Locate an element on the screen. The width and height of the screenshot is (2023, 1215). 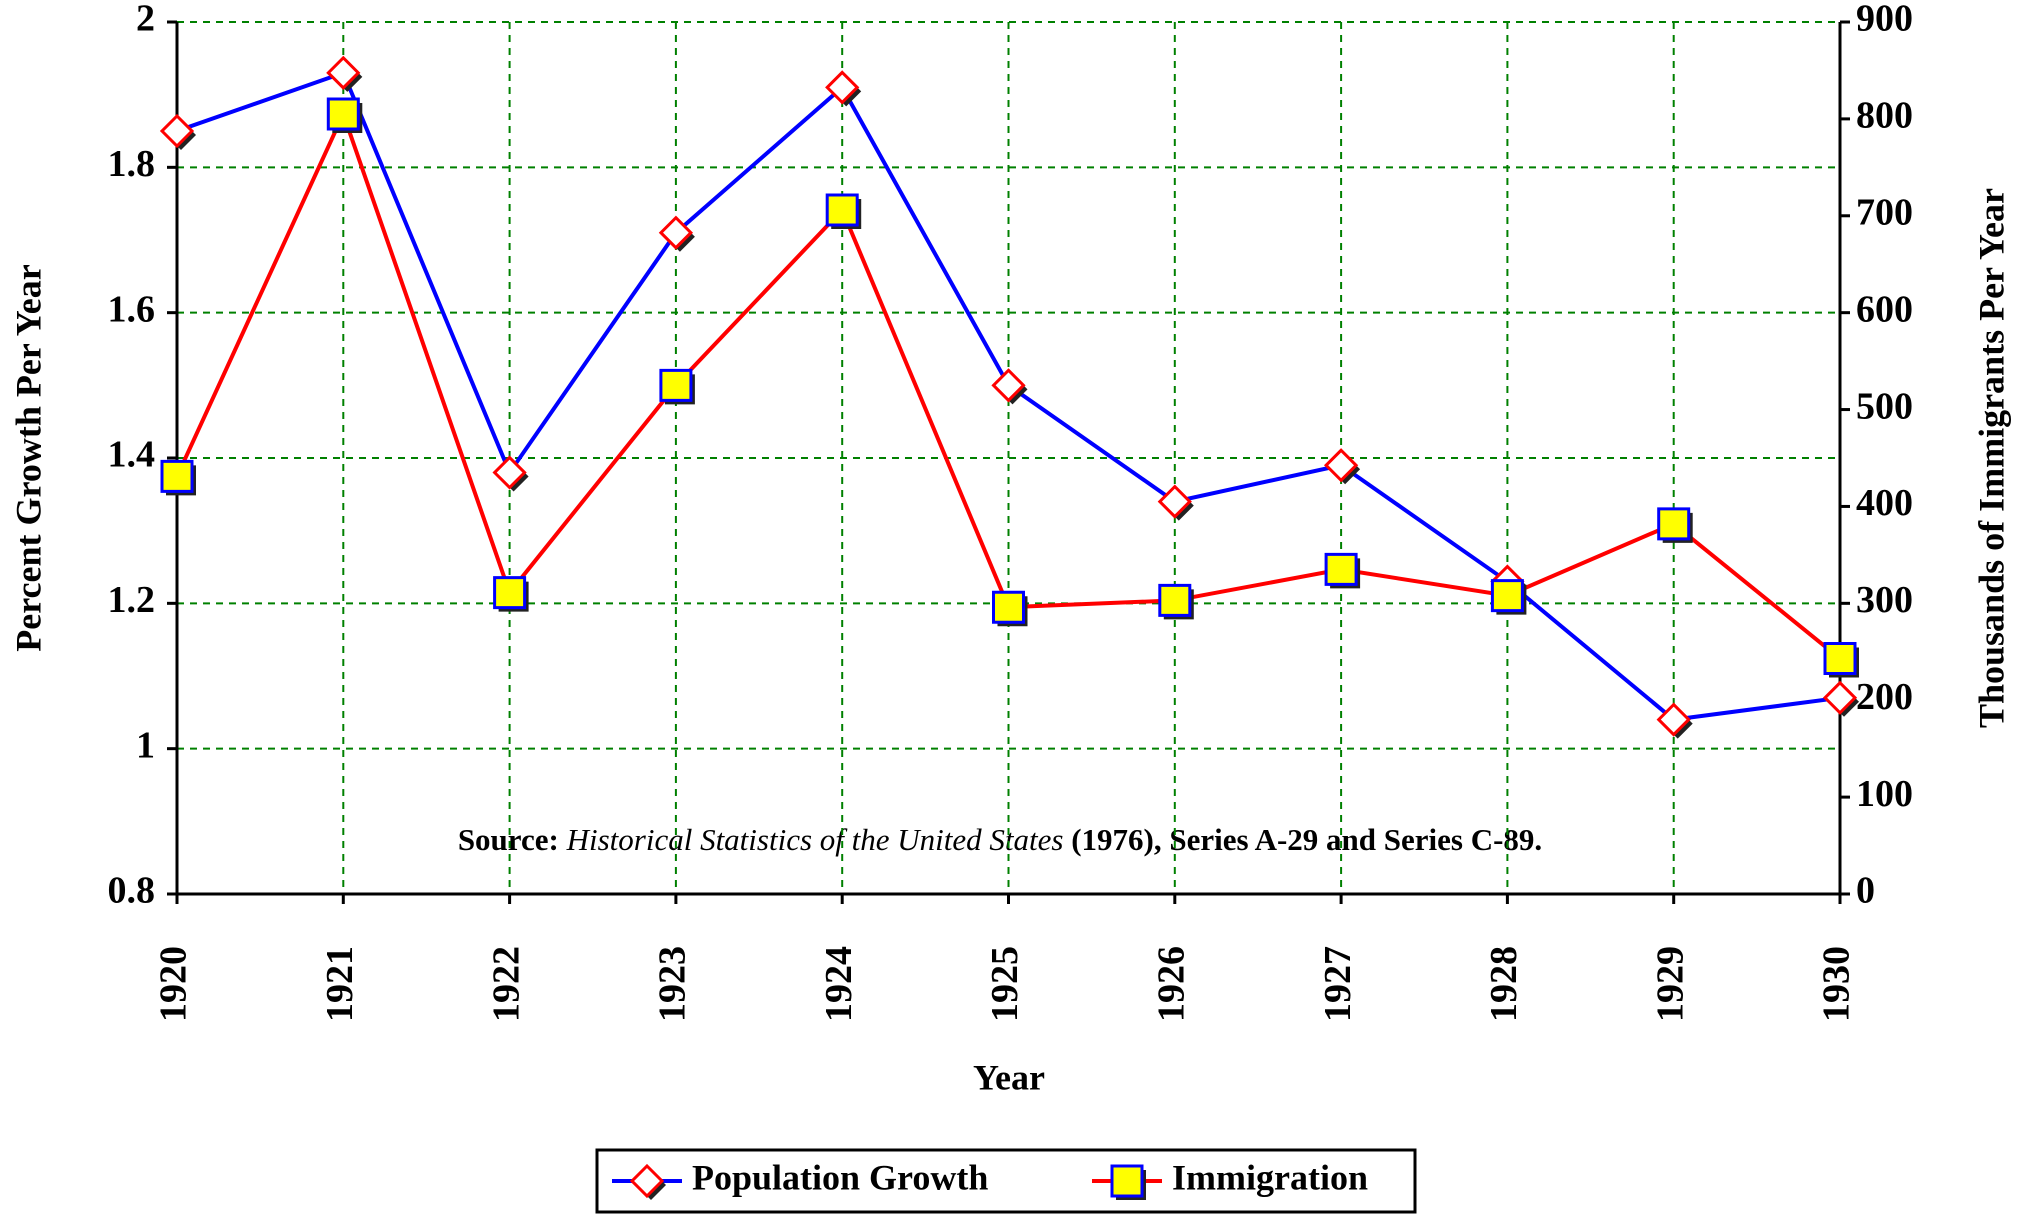
x-tick-label: 1928 is located at coordinates (1504, 984).